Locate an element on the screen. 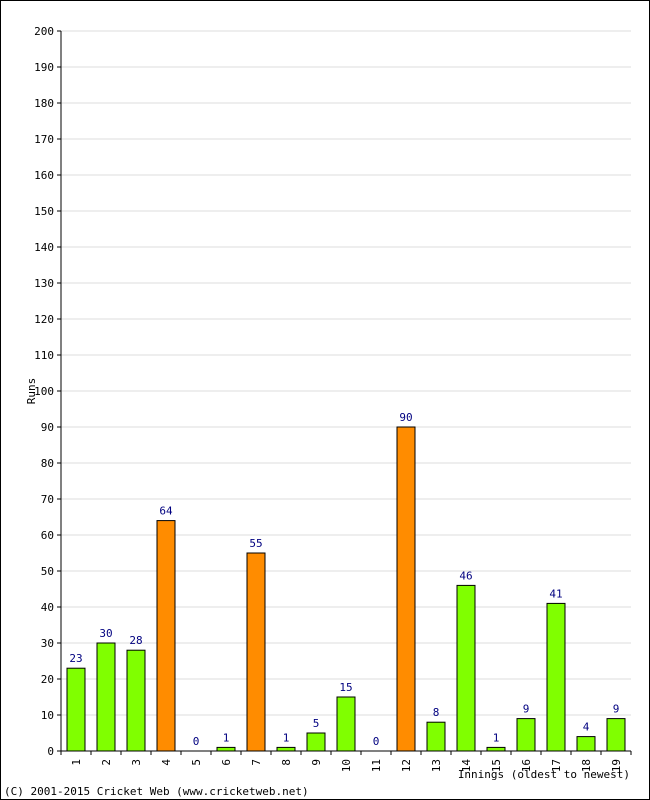  x-tick-label: 18 is located at coordinates (586, 765).